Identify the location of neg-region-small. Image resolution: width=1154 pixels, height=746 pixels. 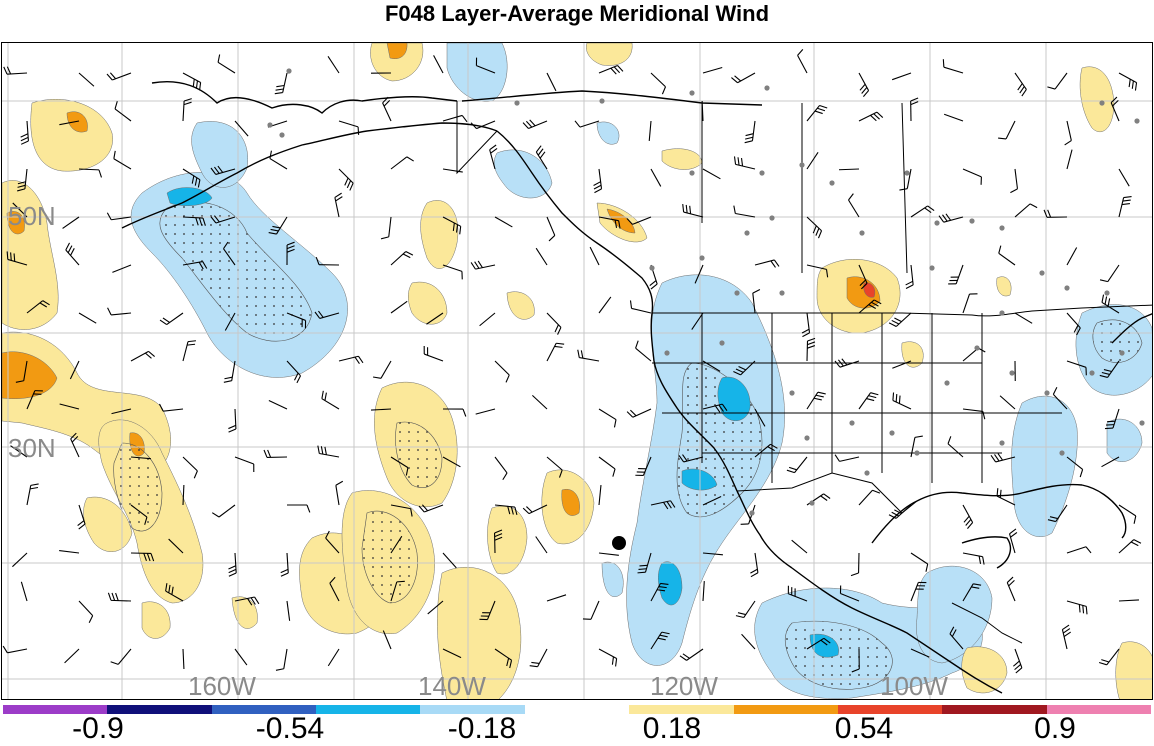
(608, 133).